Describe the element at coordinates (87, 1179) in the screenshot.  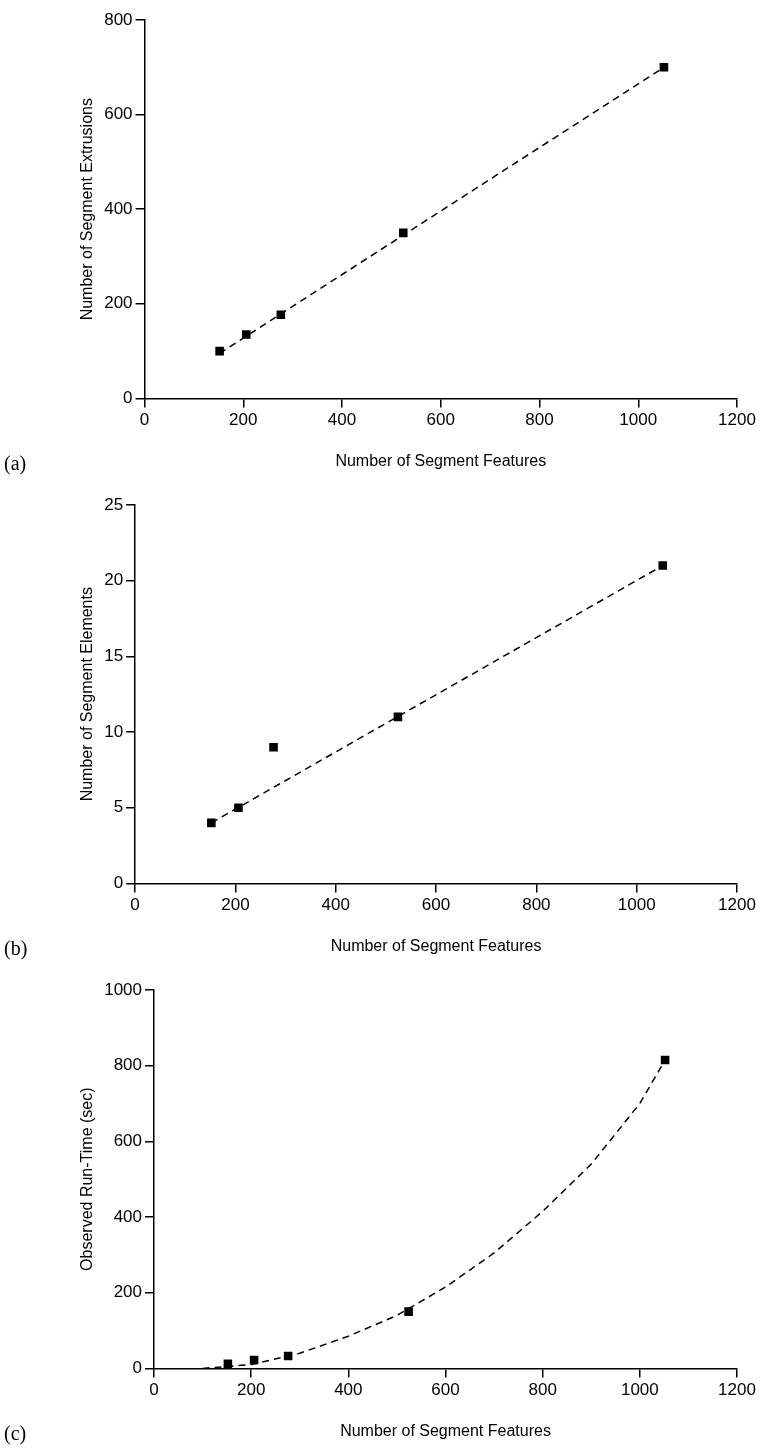
I see `y-axis-title: Observed Run-Time (sec)` at that location.